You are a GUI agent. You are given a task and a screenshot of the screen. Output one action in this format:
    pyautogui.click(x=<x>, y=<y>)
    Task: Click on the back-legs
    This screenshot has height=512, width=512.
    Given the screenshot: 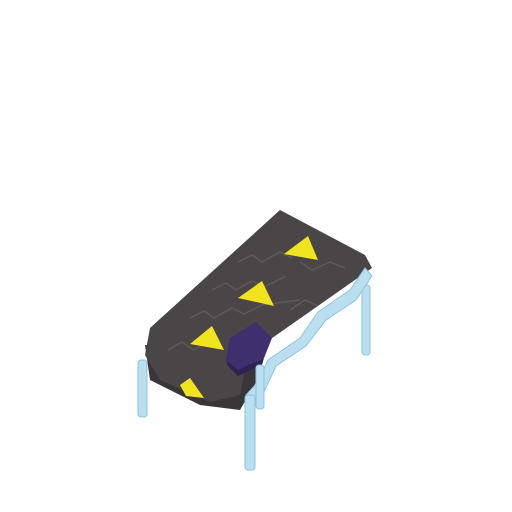 What is the action you would take?
    pyautogui.click(x=366, y=320)
    